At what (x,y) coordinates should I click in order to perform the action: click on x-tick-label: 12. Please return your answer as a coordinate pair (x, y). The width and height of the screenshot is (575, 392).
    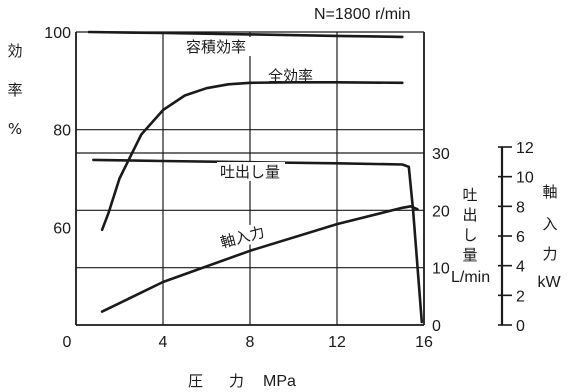
    Looking at the image, I should click on (337, 342).